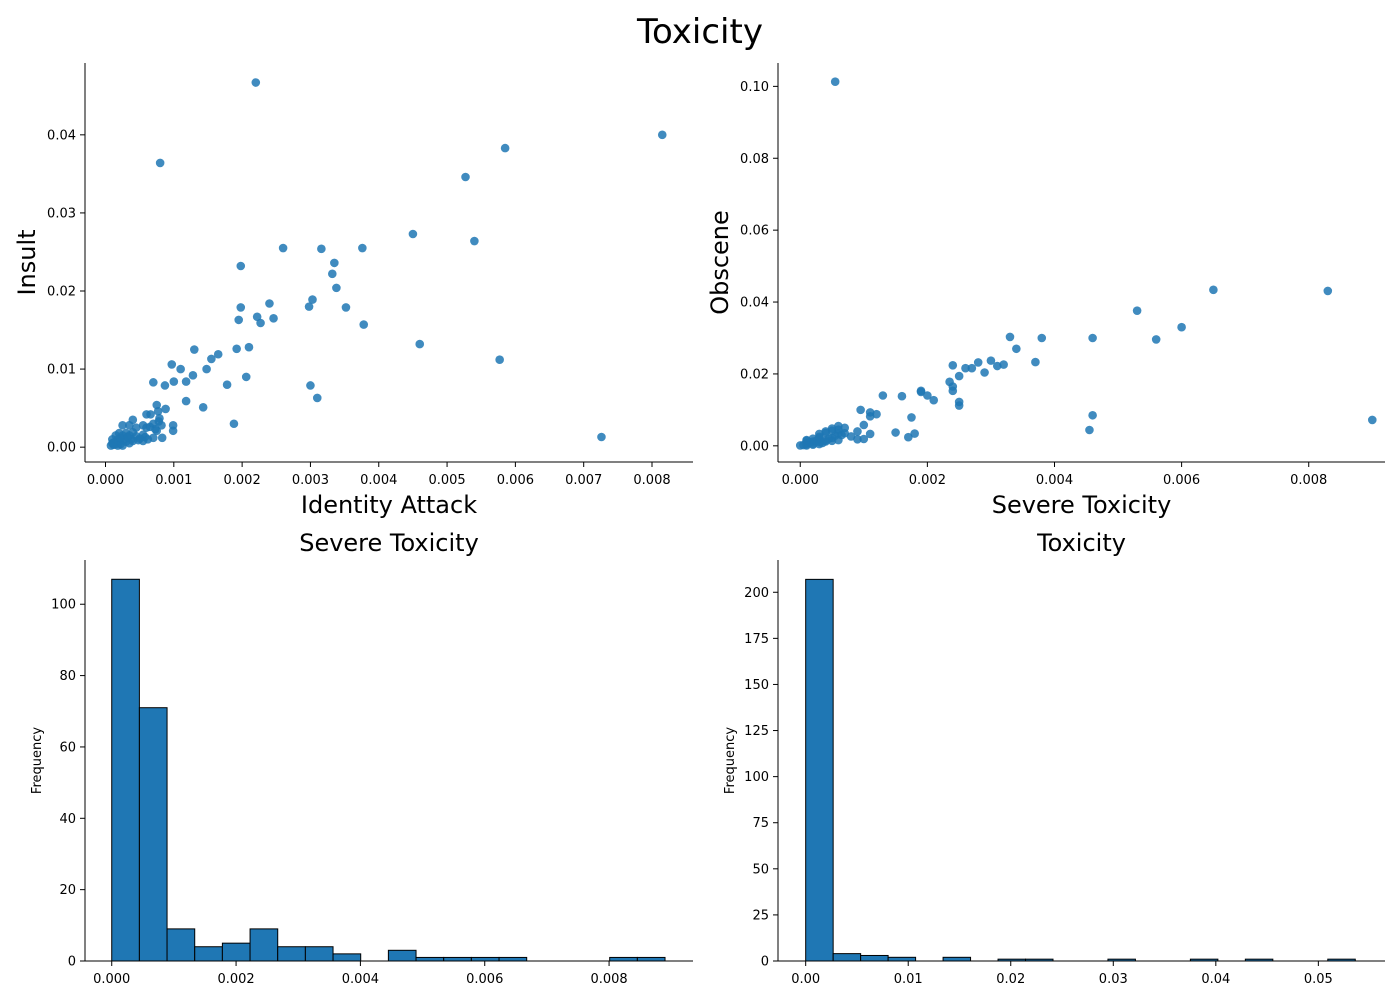 This screenshot has height=1000, width=1400. I want to click on x-tick-label: 0.007, so click(583, 480).